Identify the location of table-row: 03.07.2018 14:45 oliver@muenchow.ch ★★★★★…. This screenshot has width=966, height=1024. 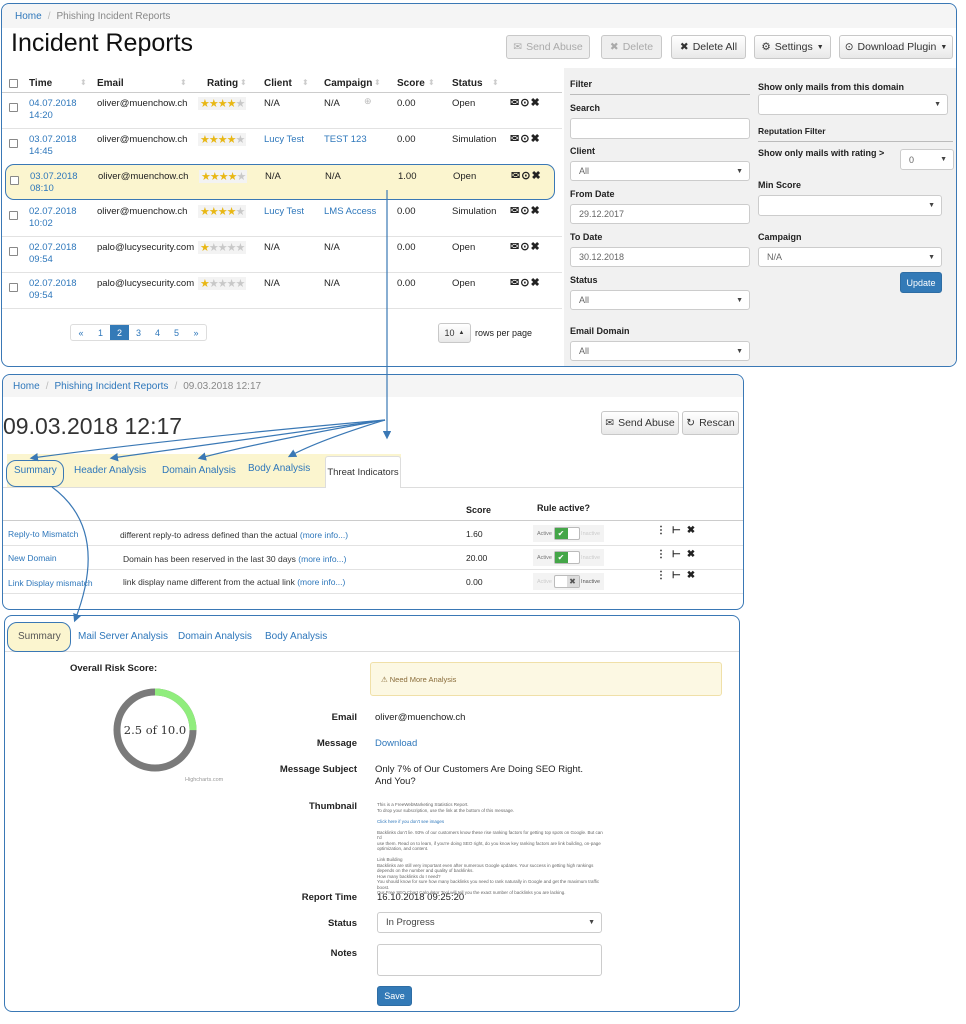
(282, 146).